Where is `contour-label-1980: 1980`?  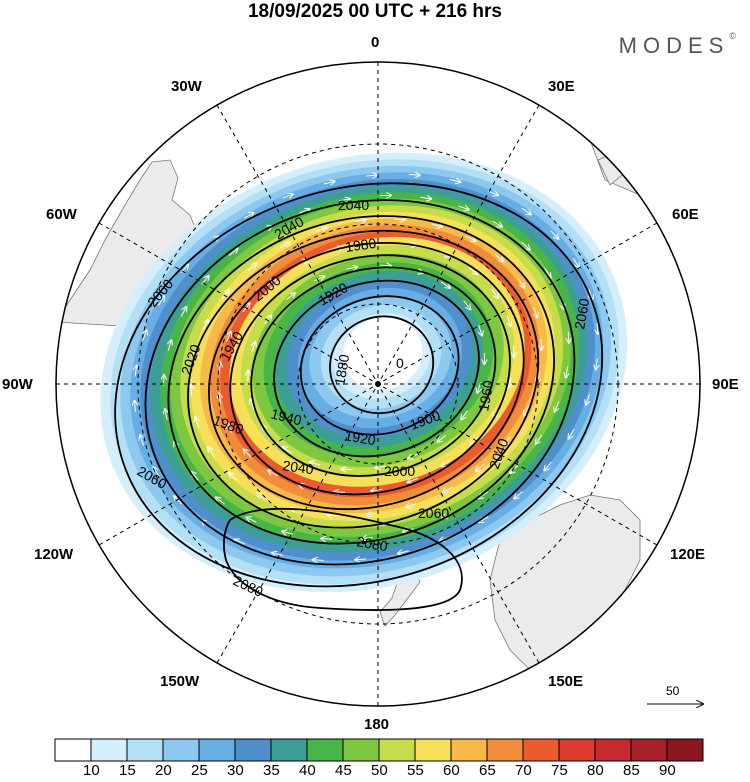
contour-label-1980: 1980 is located at coordinates (360, 245).